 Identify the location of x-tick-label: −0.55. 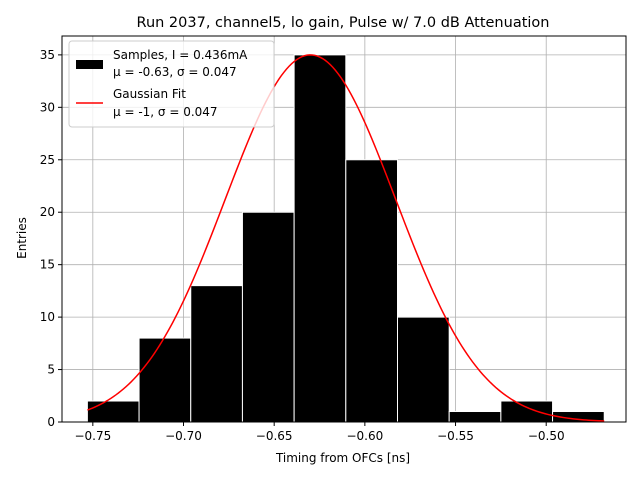
(455, 436).